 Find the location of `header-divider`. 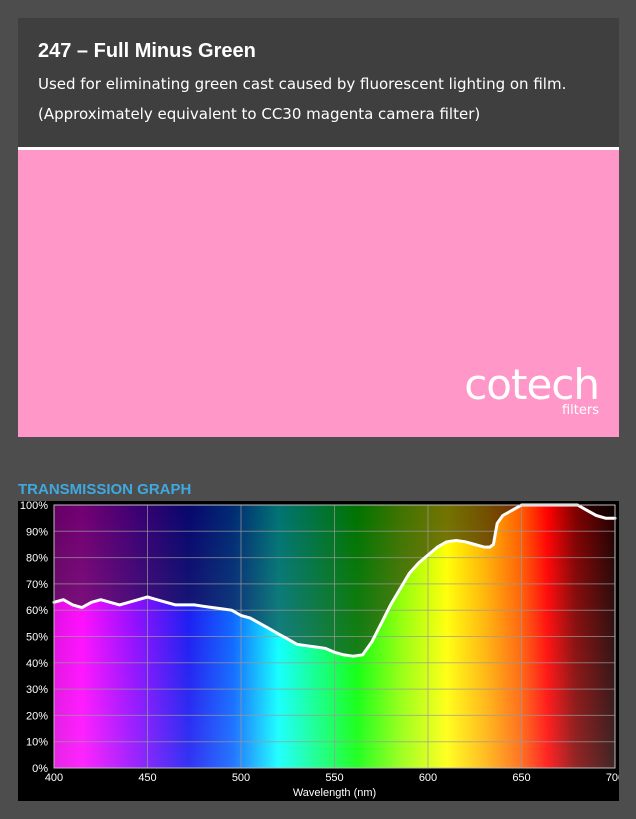

header-divider is located at coordinates (318, 148).